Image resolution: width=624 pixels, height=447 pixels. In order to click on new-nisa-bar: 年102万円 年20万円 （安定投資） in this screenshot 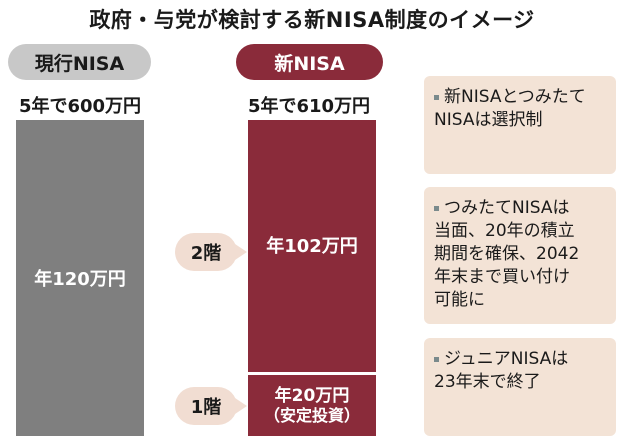, I will do `click(312, 278)`.